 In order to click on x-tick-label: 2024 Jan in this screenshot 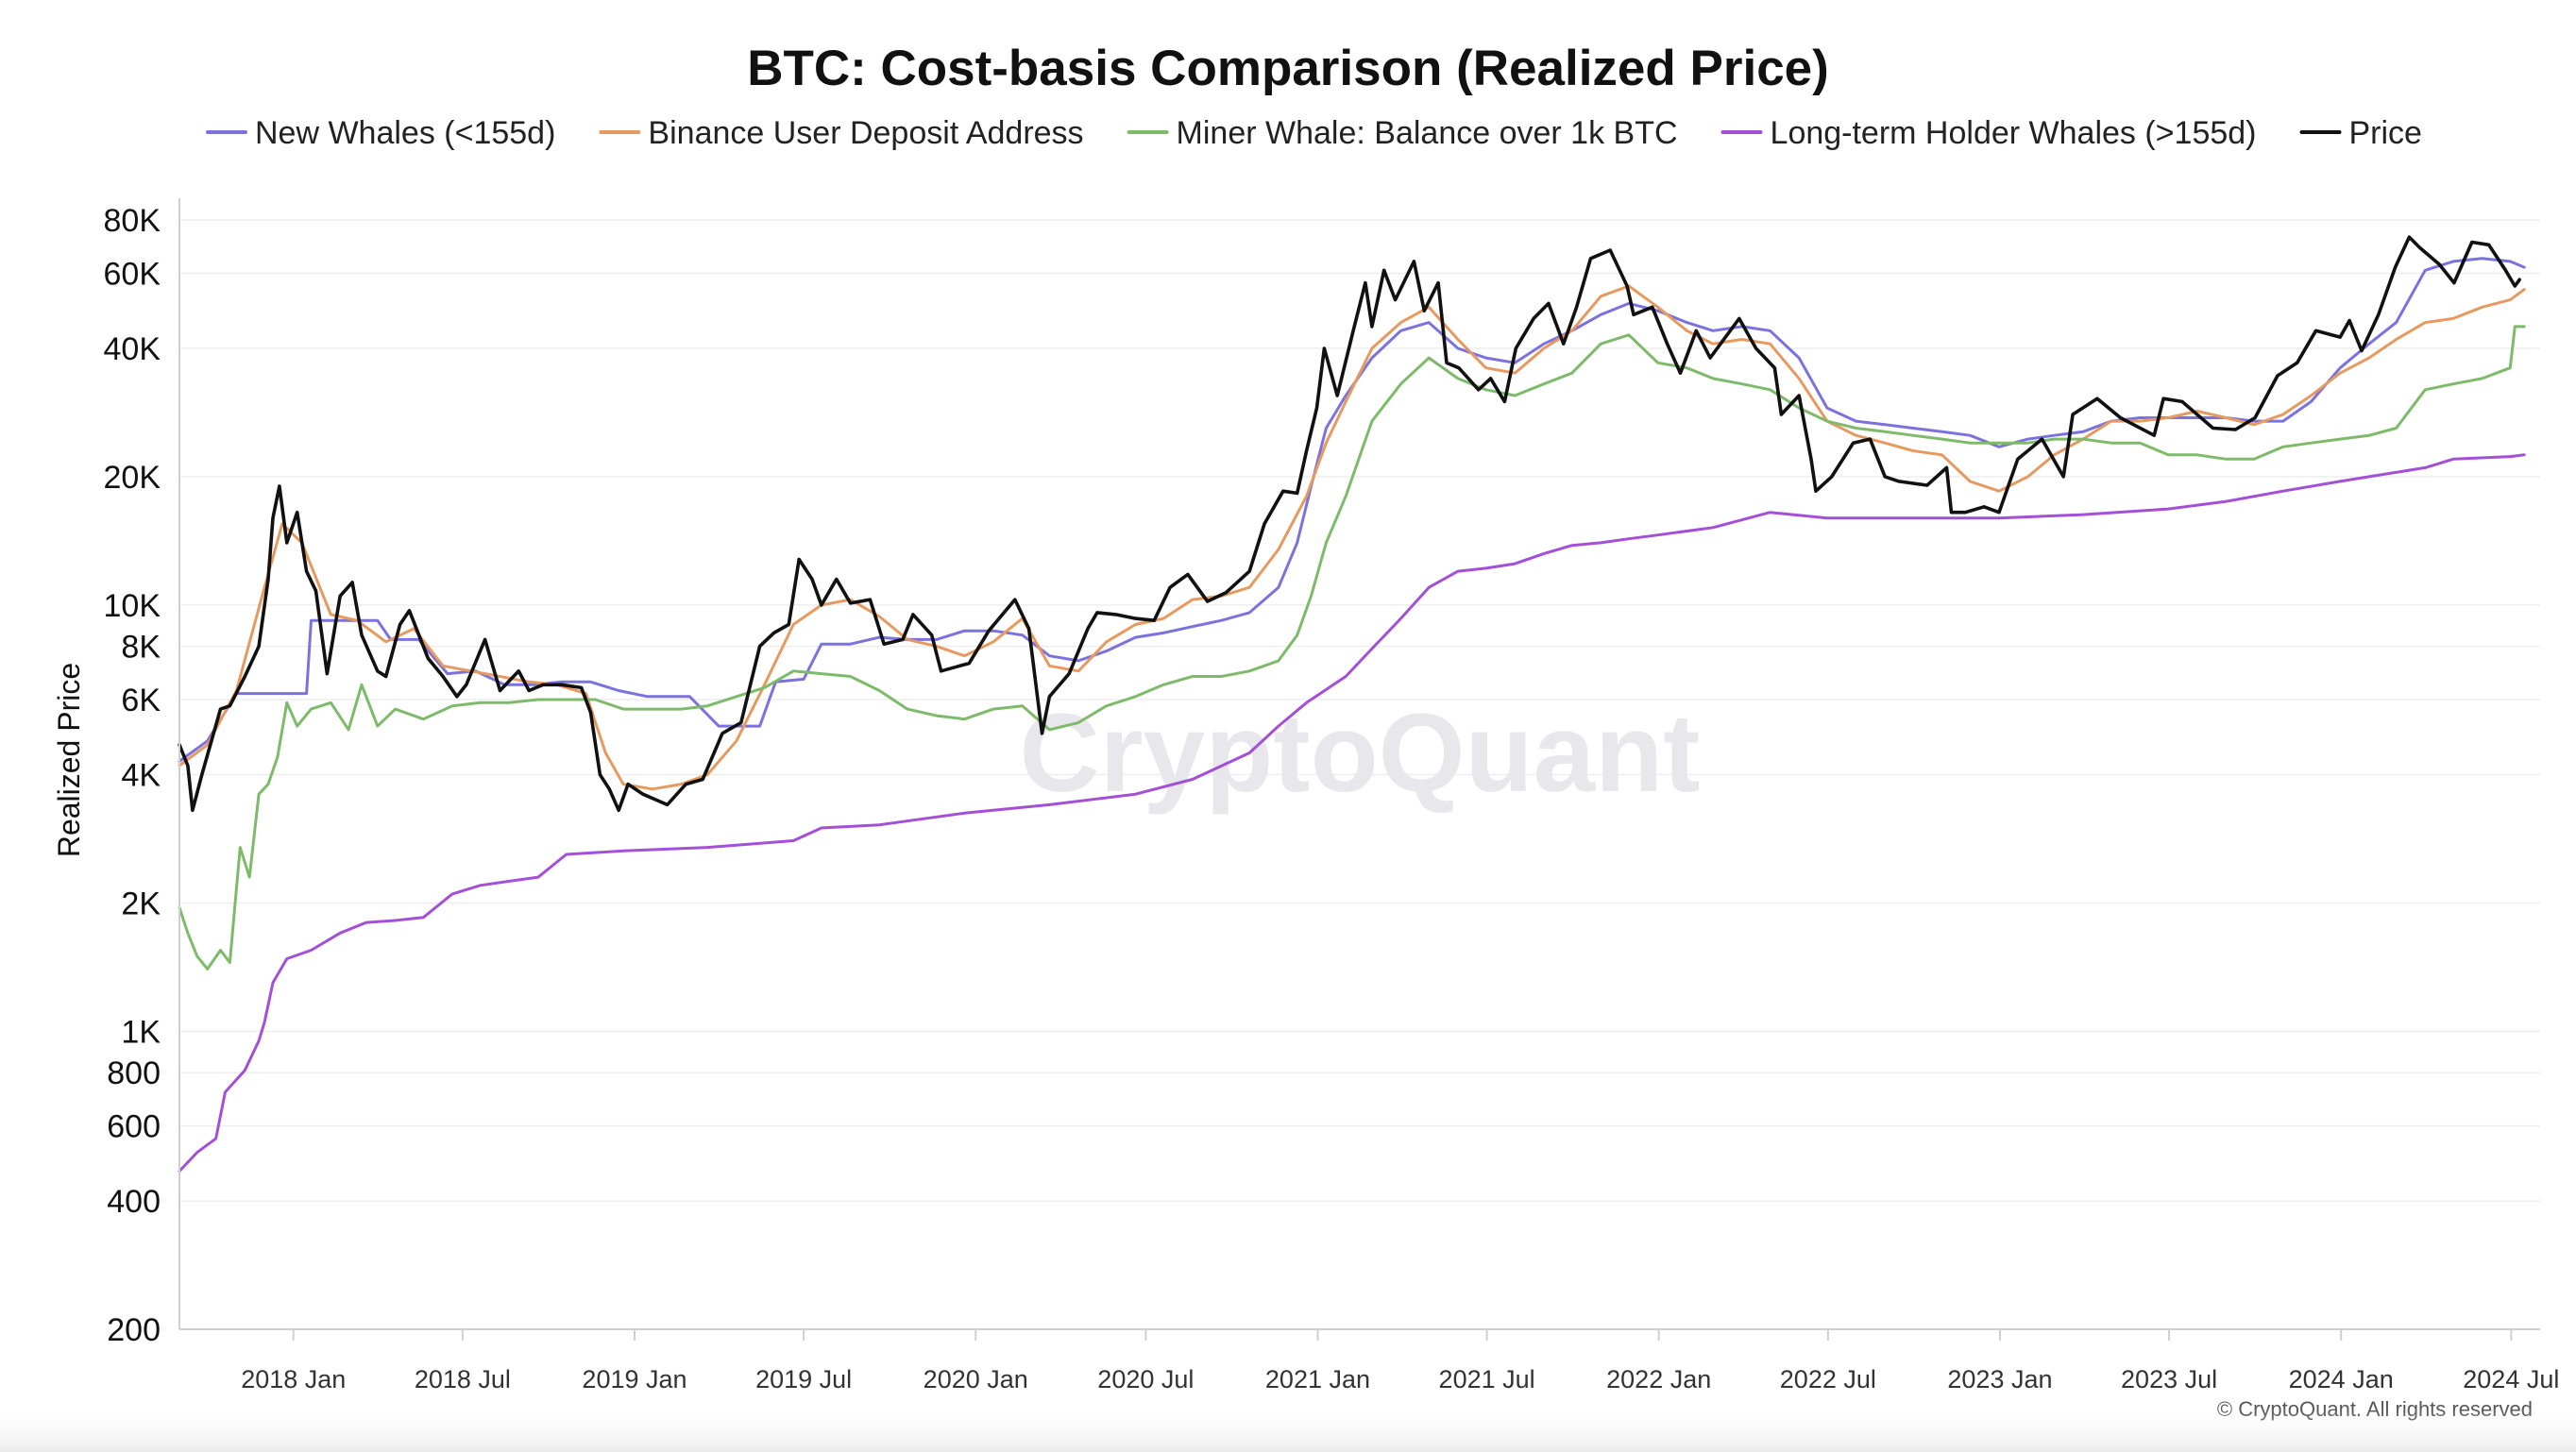, I will do `click(2341, 1379)`.